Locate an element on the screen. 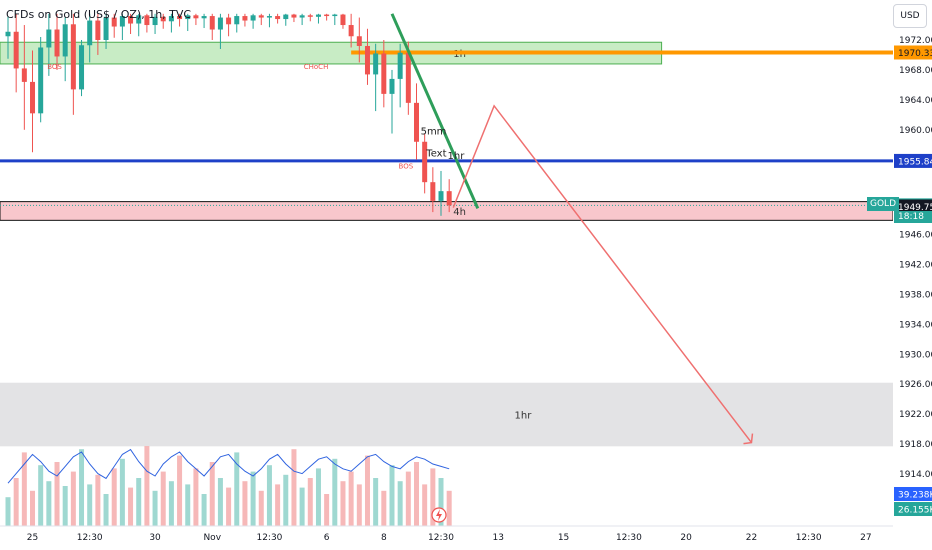  annotation-label: Text is located at coordinates (435, 154).